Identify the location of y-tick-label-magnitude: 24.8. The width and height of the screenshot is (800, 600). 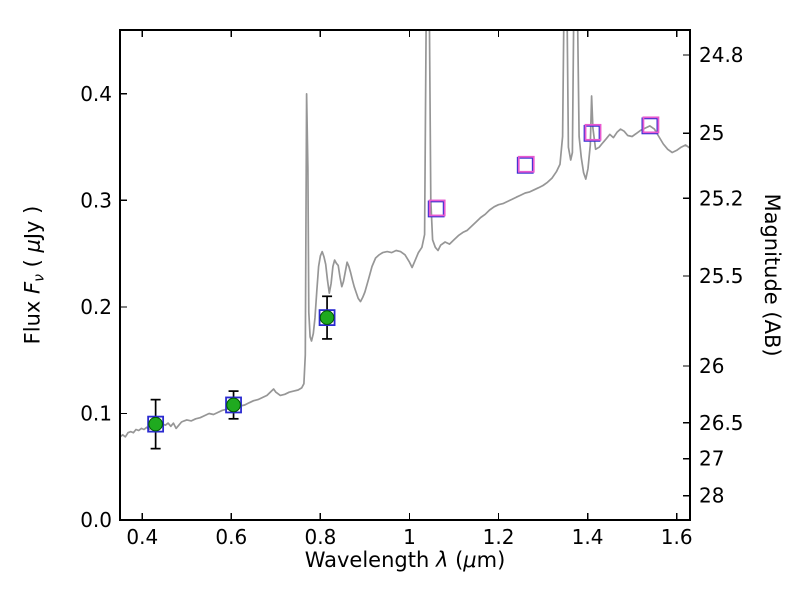
(721, 55).